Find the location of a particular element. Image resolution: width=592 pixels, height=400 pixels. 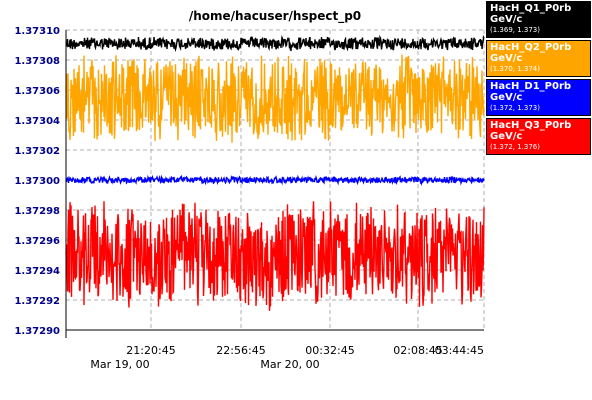

legend-entry: HacH_D1_P0rb GeV/c (1.372, 1.373) is located at coordinates (538, 97).